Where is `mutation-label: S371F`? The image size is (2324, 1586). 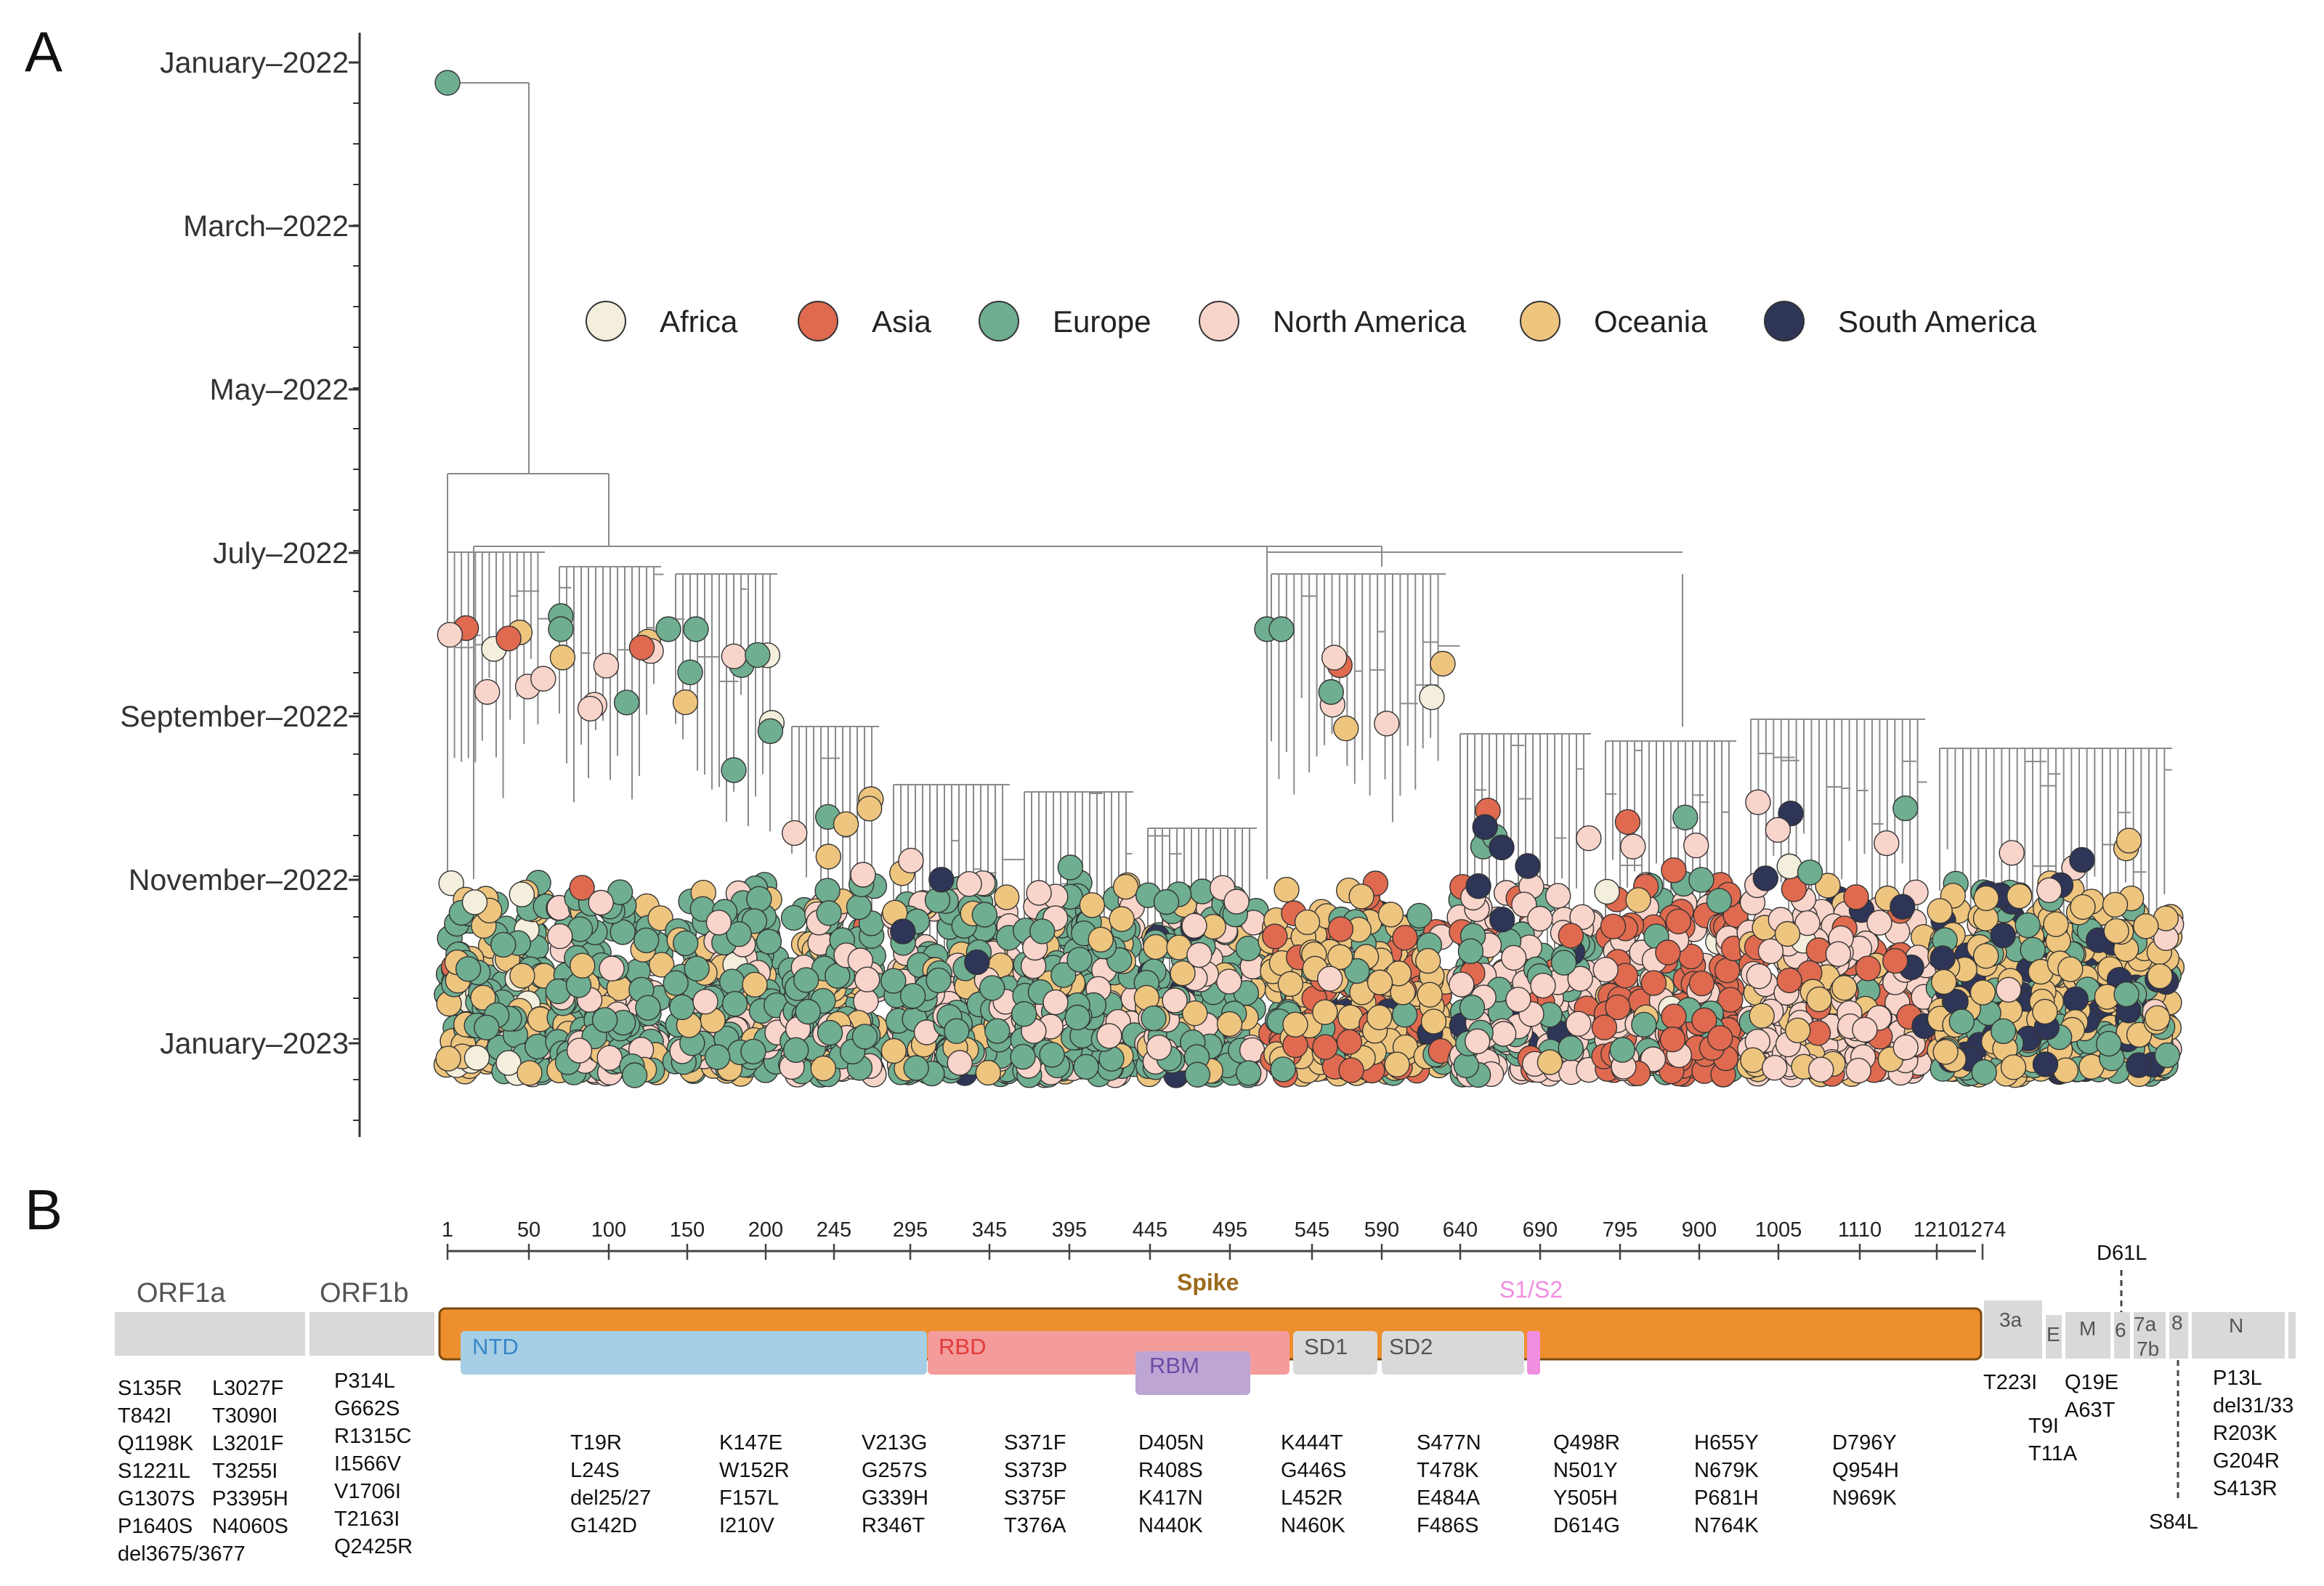
mutation-label: S371F is located at coordinates (1035, 1442).